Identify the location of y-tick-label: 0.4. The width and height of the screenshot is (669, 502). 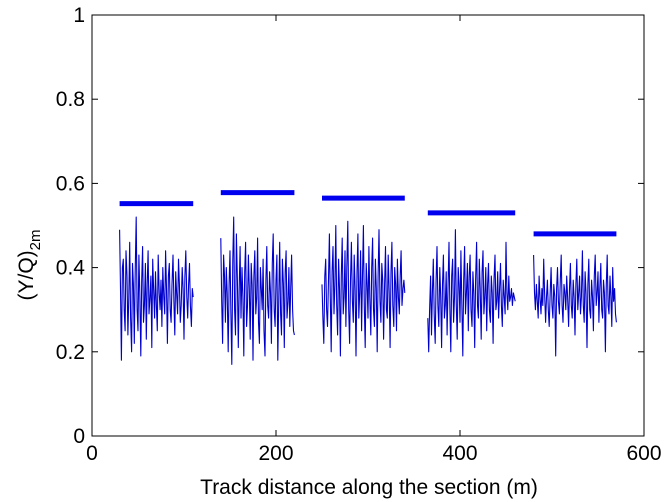
(71, 268).